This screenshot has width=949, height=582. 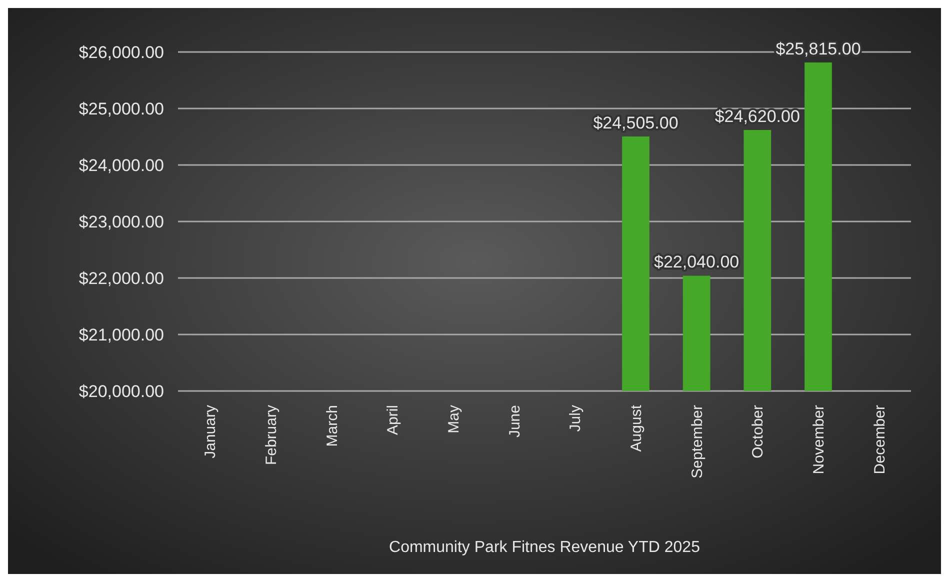 I want to click on y-tick-label: $20,000.00, so click(x=121, y=391).